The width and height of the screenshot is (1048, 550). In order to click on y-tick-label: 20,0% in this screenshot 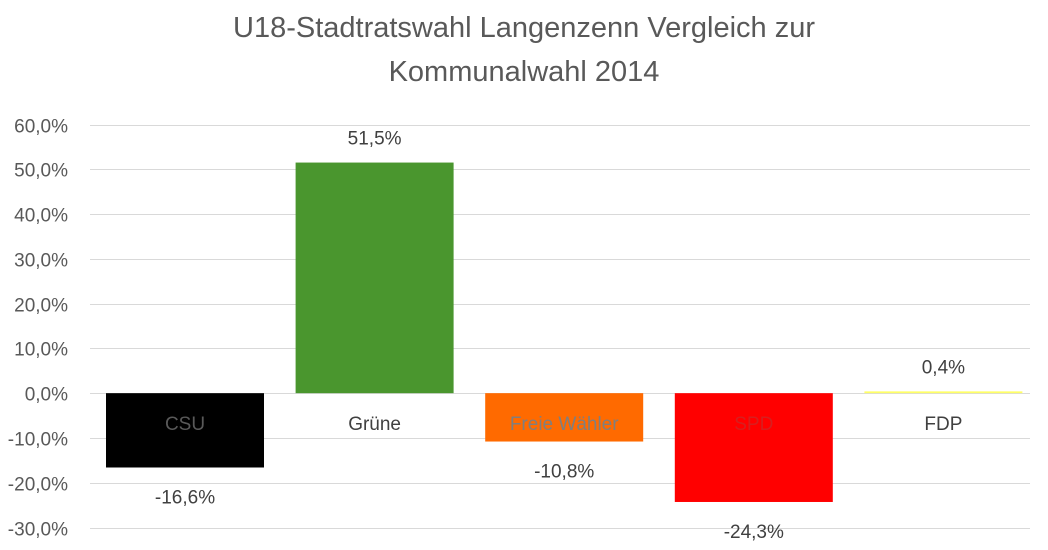, I will do `click(41, 306)`.